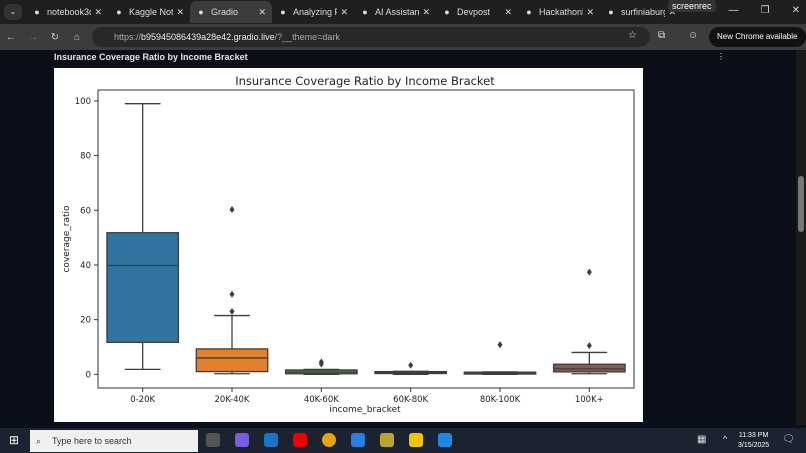 Image resolution: width=806 pixels, height=453 pixels. What do you see at coordinates (142, 400) in the screenshot?
I see `x-tick-label: 0-20K` at bounding box center [142, 400].